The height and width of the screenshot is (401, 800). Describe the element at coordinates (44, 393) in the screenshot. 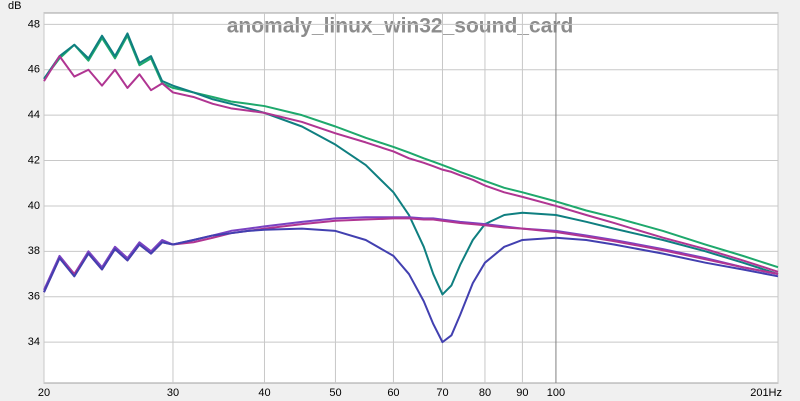

I see `x-tick-label: 20` at that location.